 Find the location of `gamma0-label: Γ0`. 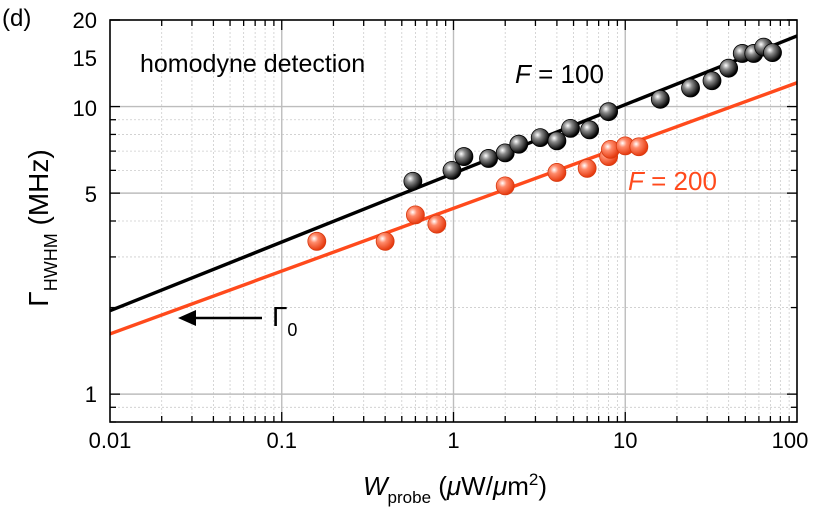

gamma0-label: Γ0 is located at coordinates (284, 320).